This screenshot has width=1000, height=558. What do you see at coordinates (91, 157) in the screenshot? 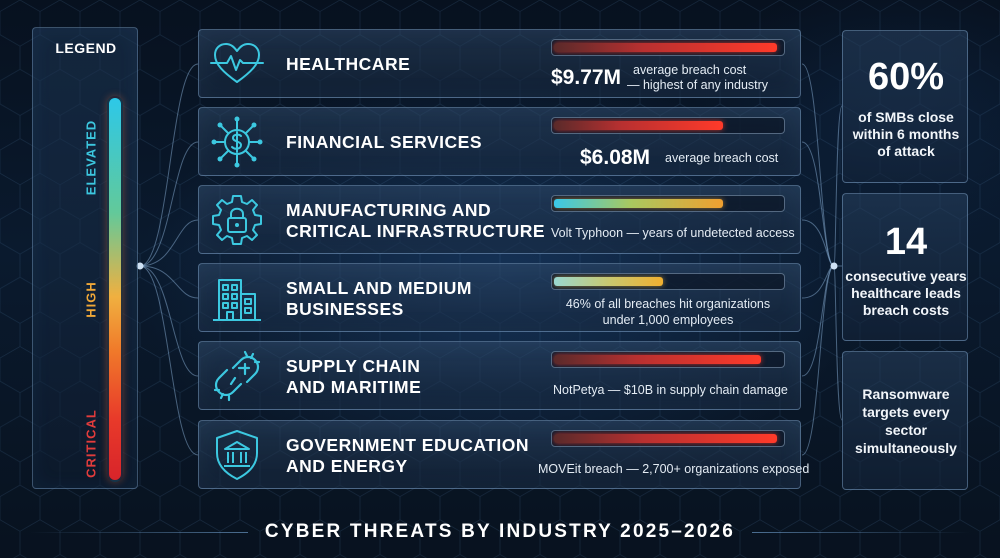
I see `legend-label-elevated: ELEVATED` at bounding box center [91, 157].